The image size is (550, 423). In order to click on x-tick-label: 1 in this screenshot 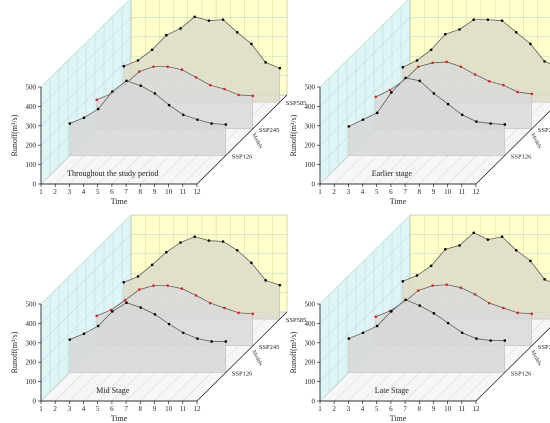, I will do `click(41, 192)`.